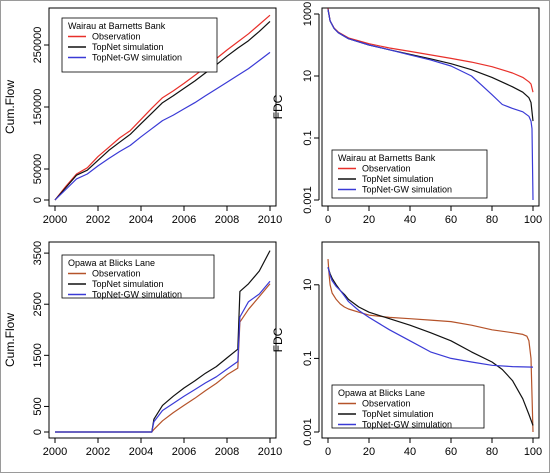 This screenshot has width=550, height=473. Describe the element at coordinates (38, 406) in the screenshot. I see `y-tick-label: 500` at that location.